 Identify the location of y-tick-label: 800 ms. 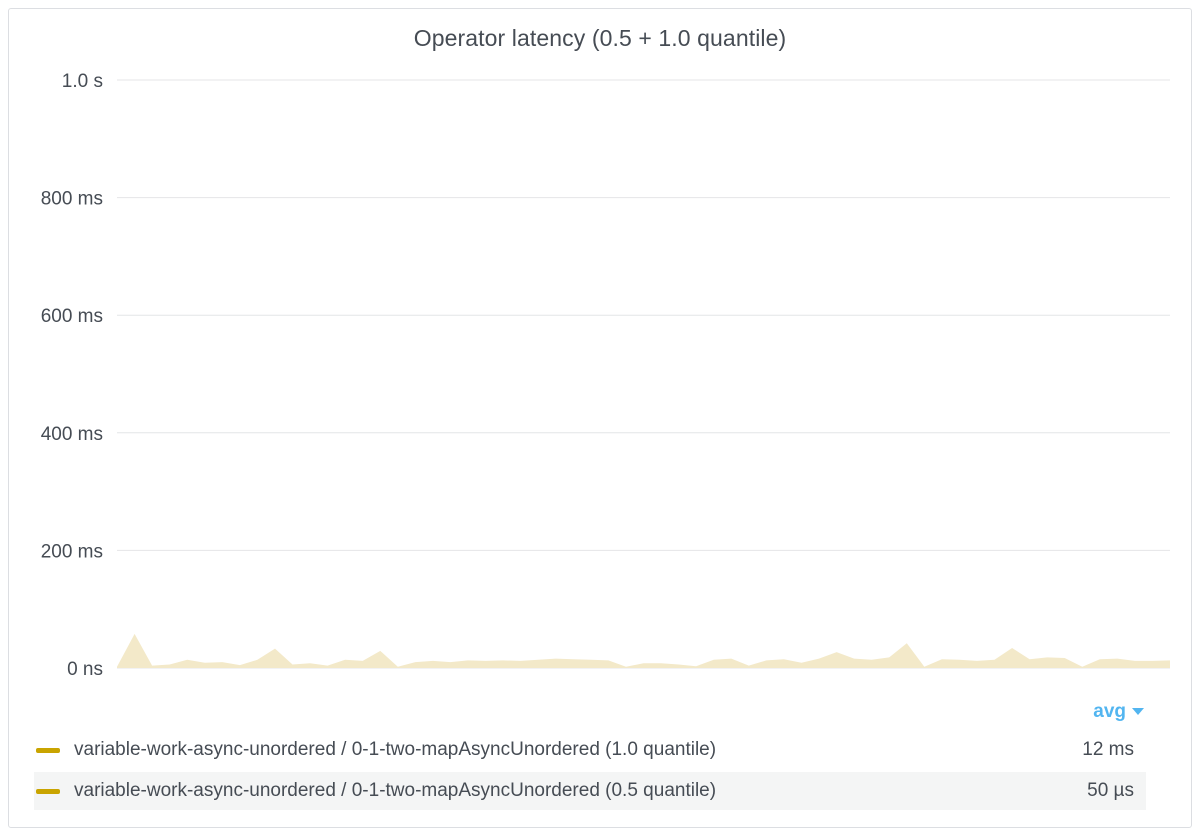
(72, 199).